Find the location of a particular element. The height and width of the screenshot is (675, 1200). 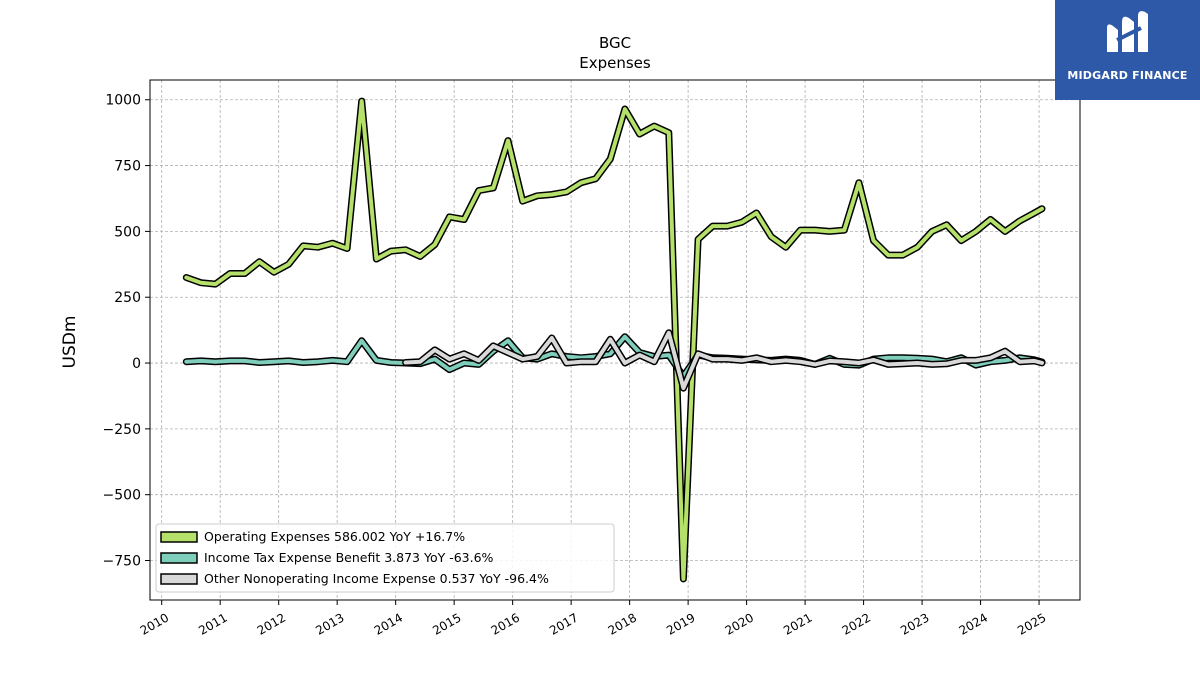

legend-label: Operating Expenses 586.002 YoY +16.7% is located at coordinates (334, 536).